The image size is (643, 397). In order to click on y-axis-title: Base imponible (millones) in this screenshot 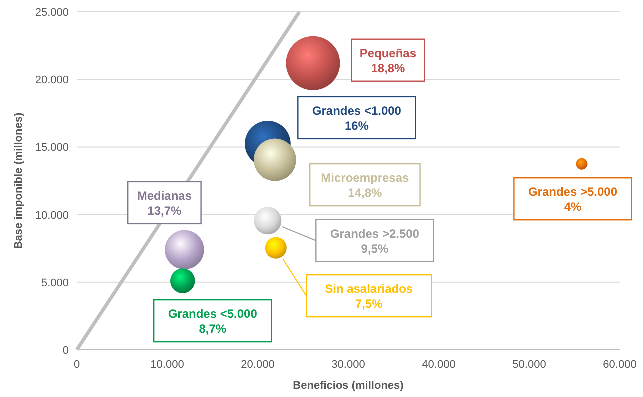, I will do `click(19, 181)`.